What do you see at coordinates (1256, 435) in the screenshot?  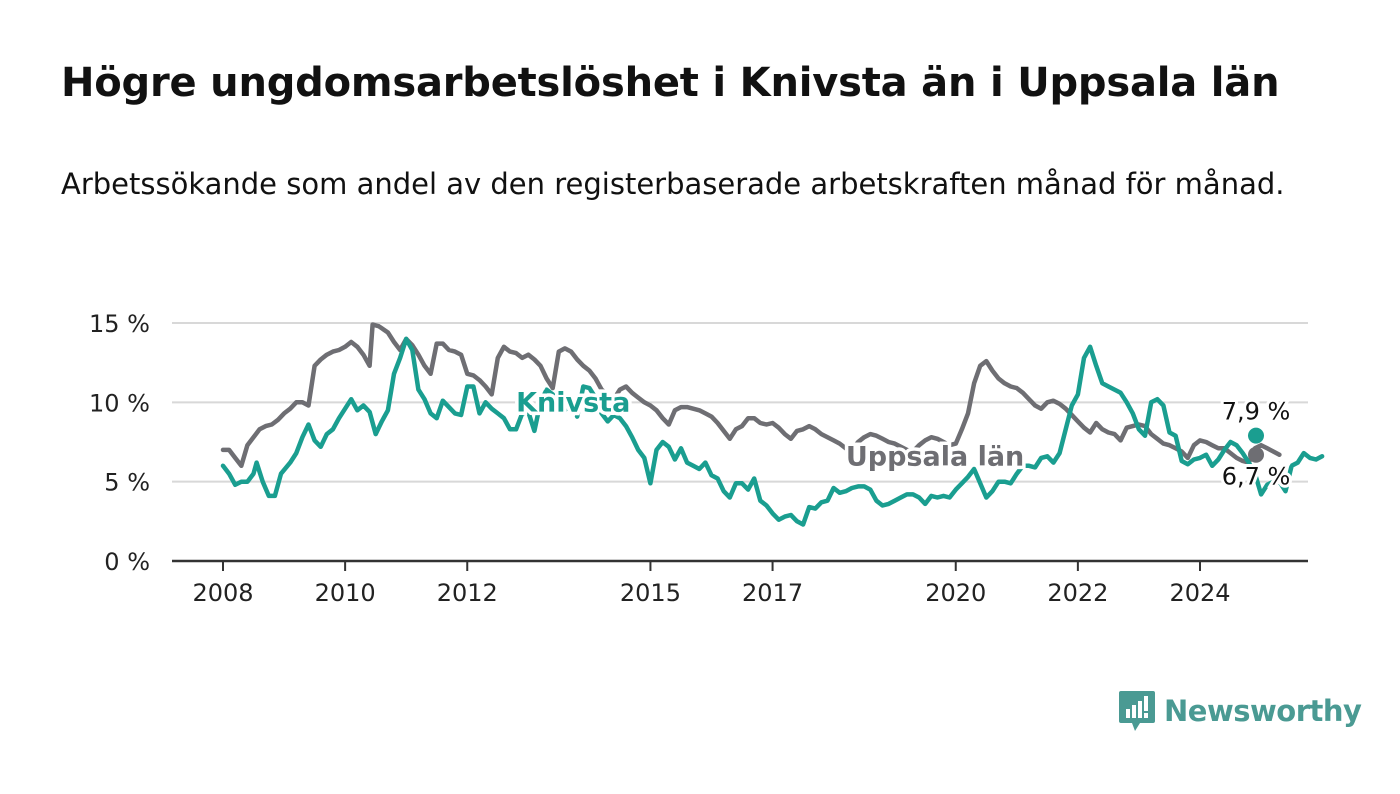 I see `end-marker-knivsta` at bounding box center [1256, 435].